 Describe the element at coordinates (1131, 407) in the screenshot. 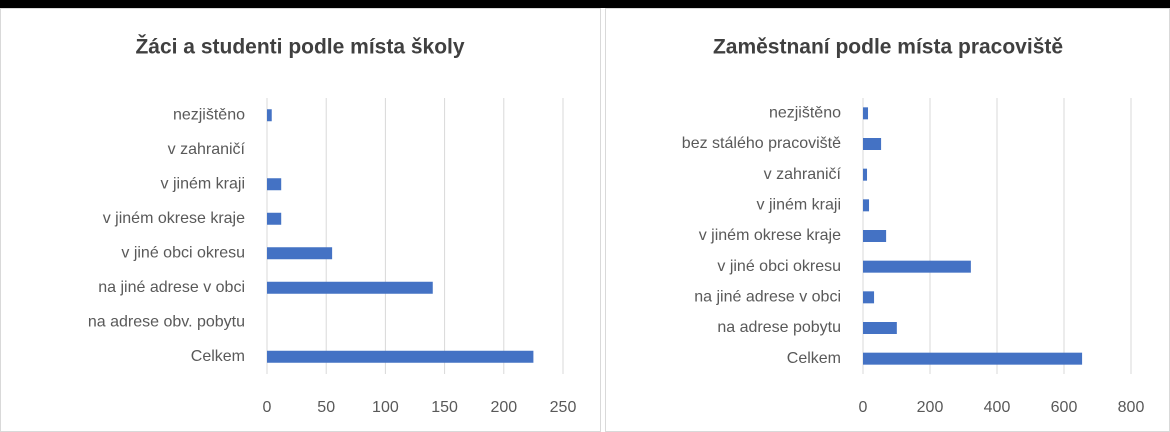

I see `x-tick-label: 800` at that location.